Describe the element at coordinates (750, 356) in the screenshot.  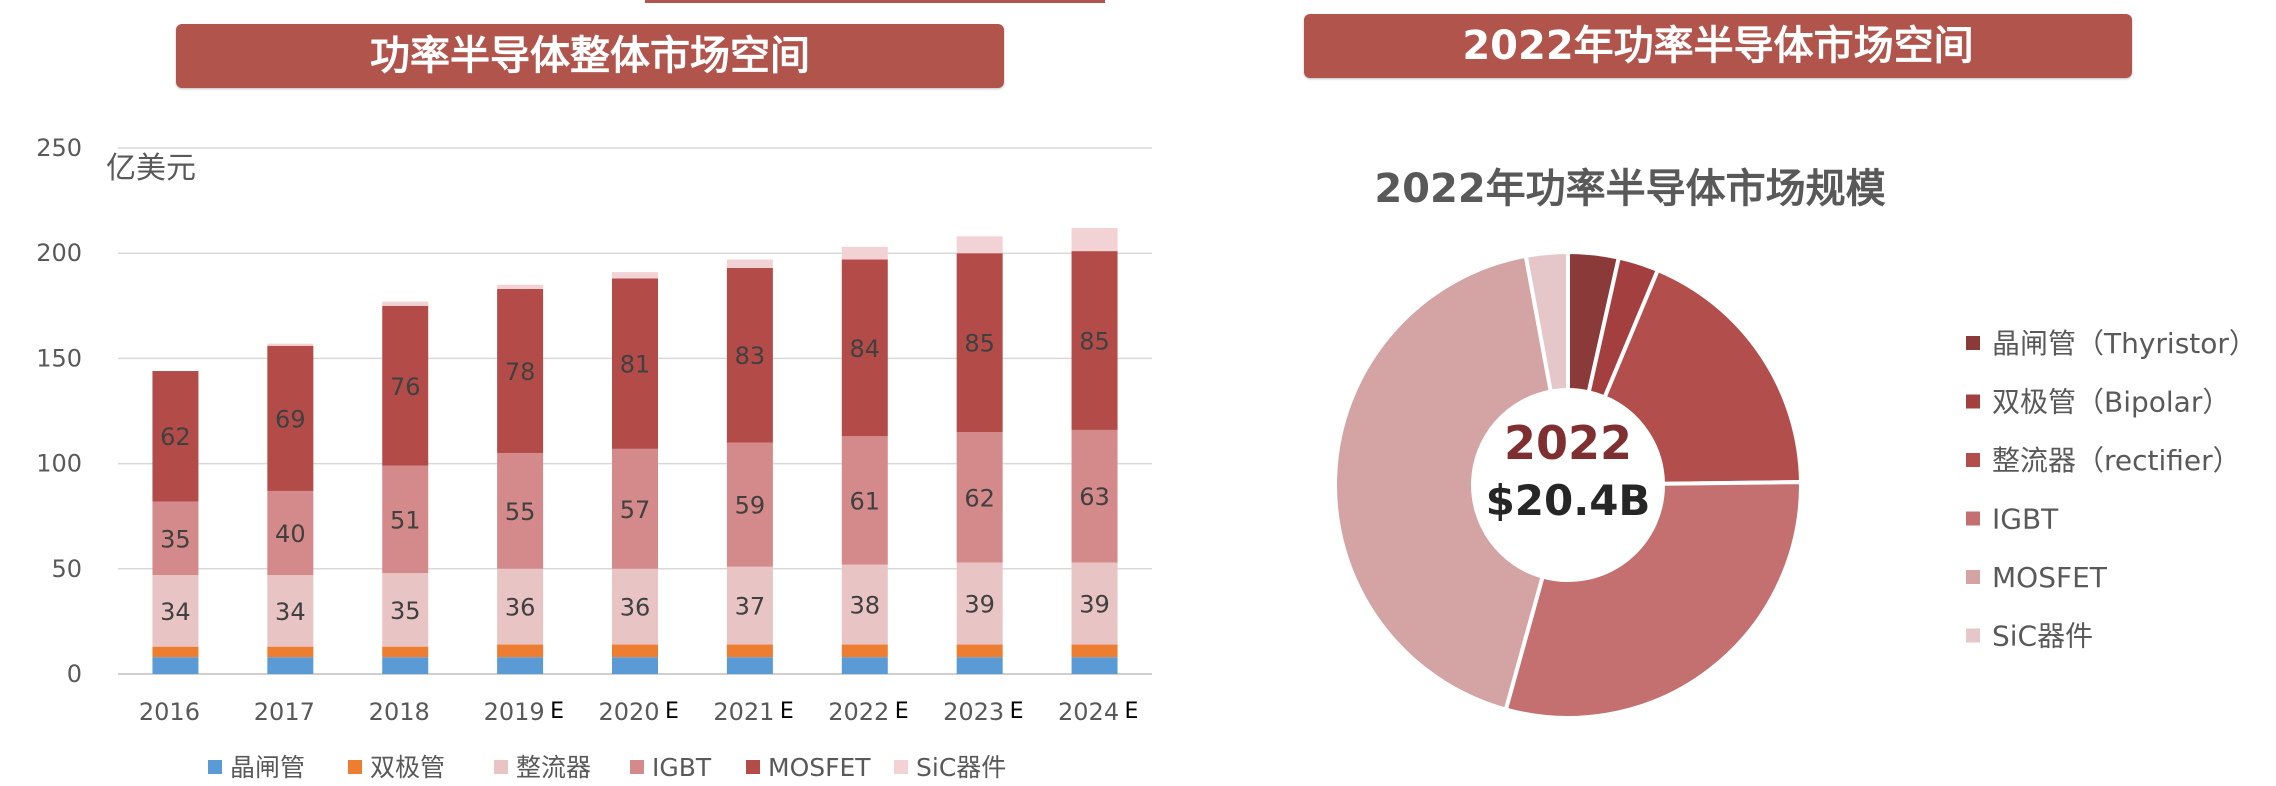
I see `bar-data-label: 83` at that location.